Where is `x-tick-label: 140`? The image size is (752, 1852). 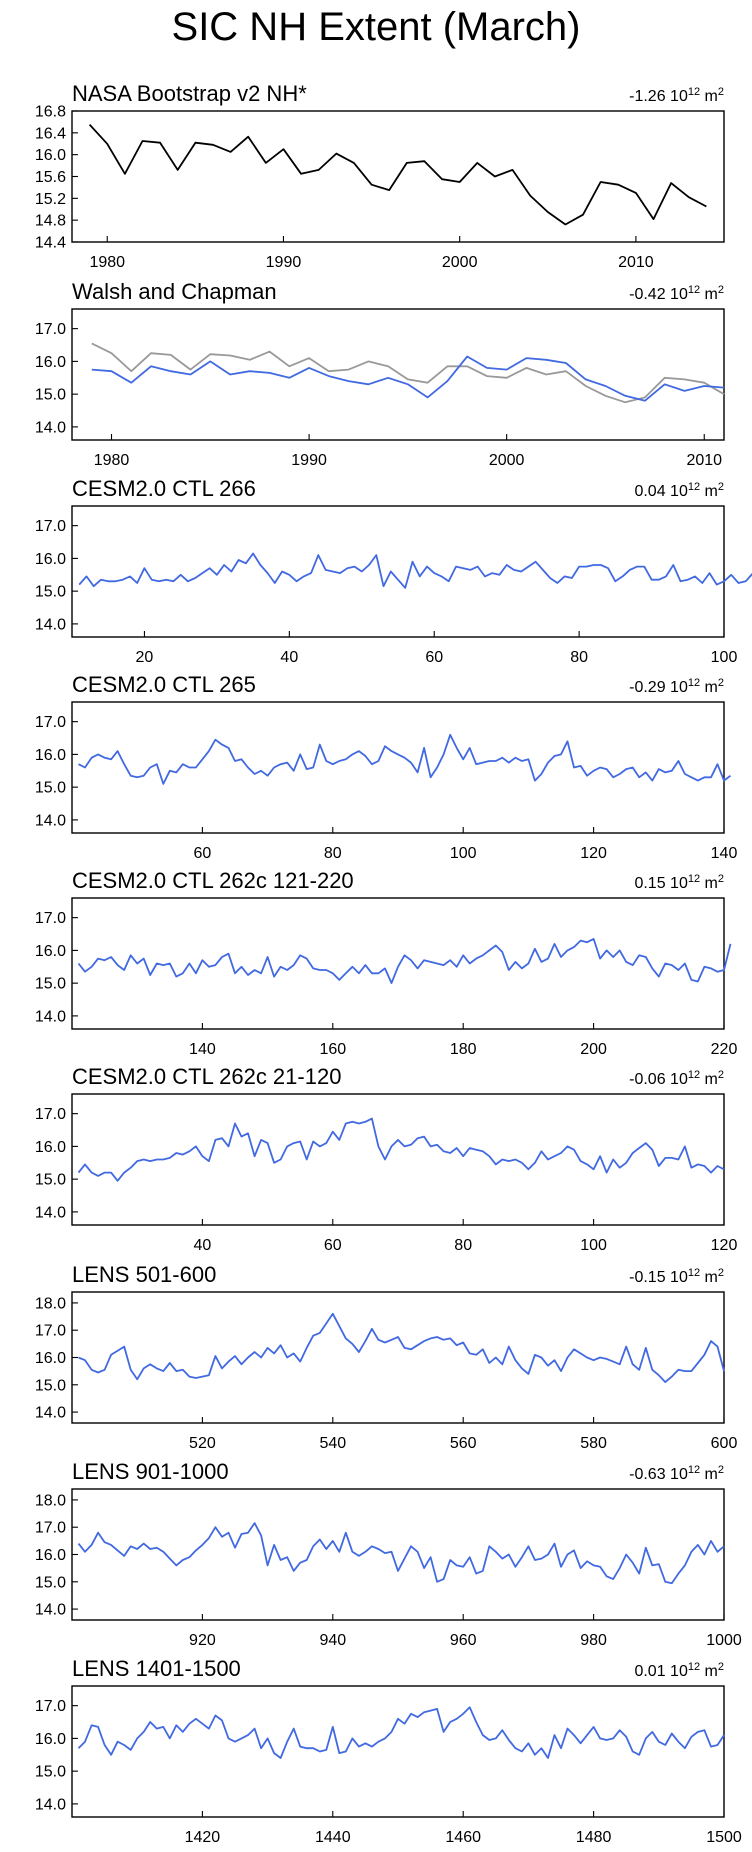 x-tick-label: 140 is located at coordinates (724, 853).